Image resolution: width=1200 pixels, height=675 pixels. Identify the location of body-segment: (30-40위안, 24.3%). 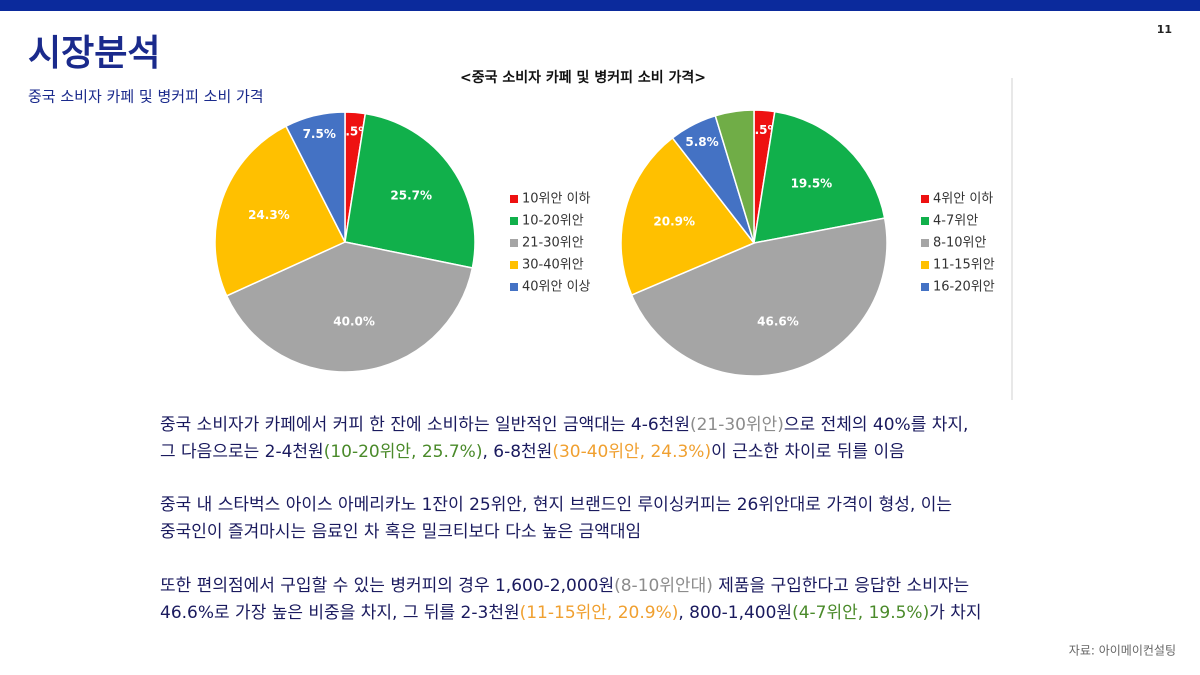
(631, 452).